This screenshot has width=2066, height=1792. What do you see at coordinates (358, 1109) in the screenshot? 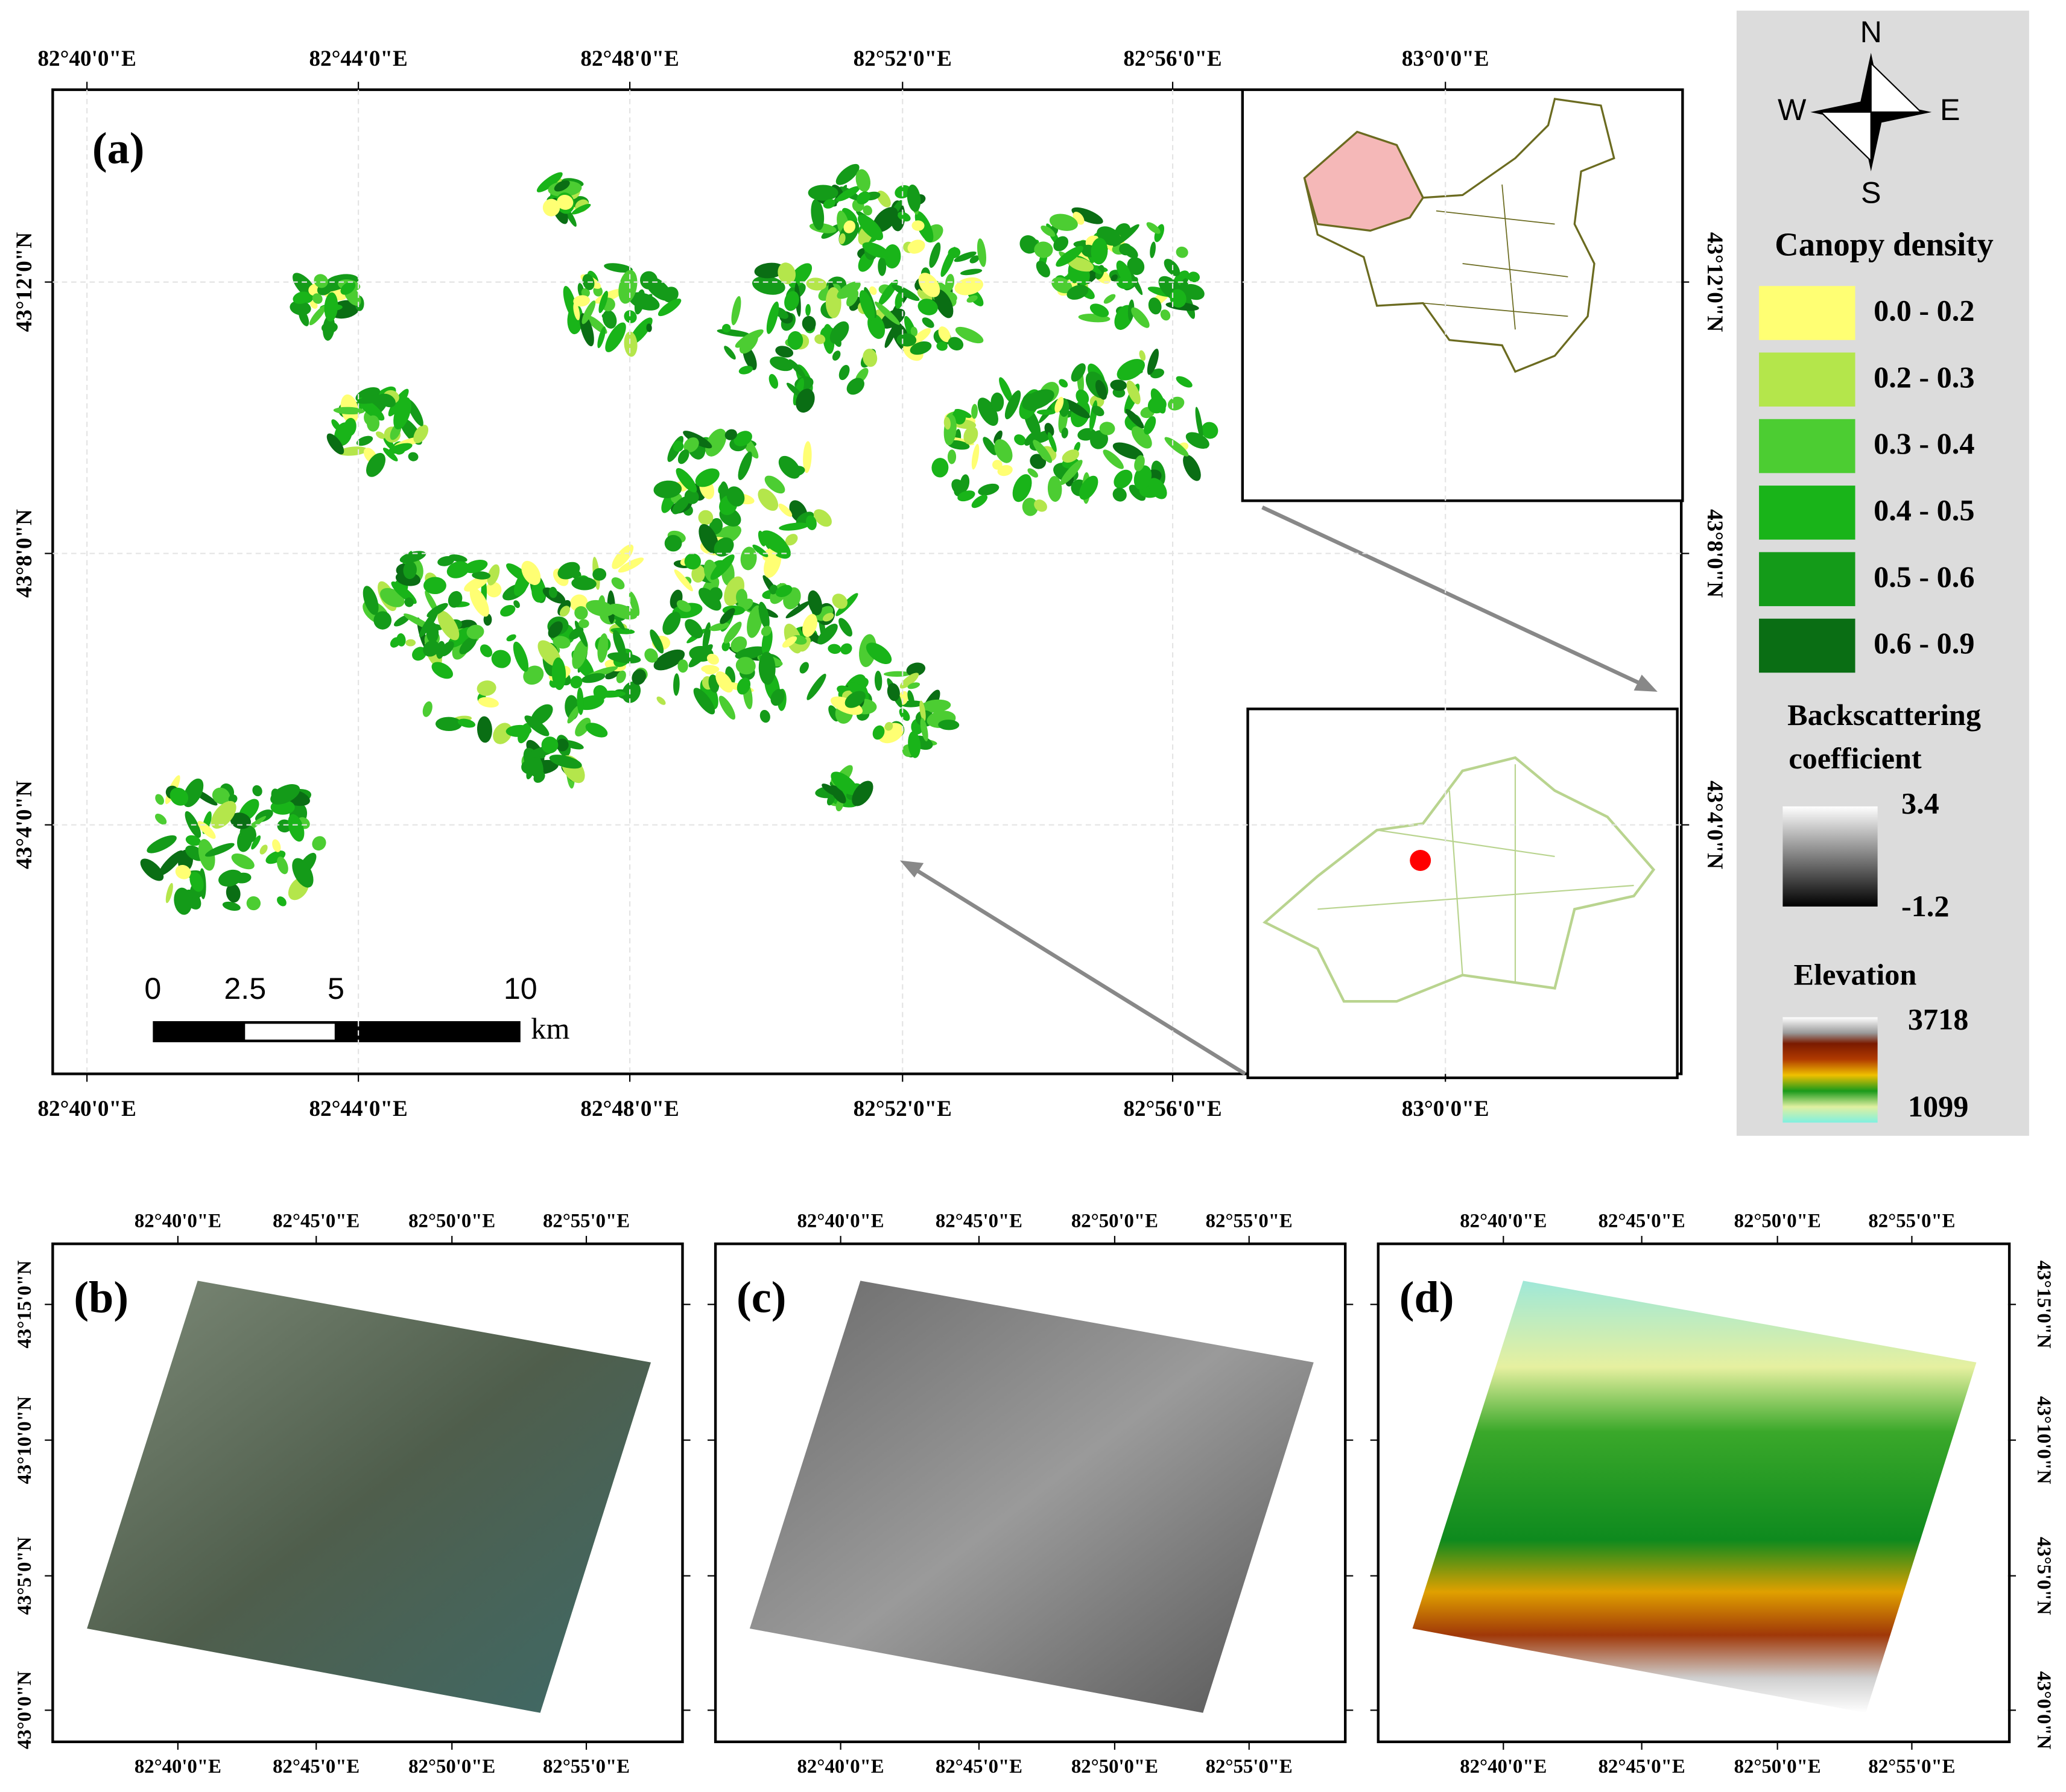
I see `lon-label: 82°44'0"E` at bounding box center [358, 1109].